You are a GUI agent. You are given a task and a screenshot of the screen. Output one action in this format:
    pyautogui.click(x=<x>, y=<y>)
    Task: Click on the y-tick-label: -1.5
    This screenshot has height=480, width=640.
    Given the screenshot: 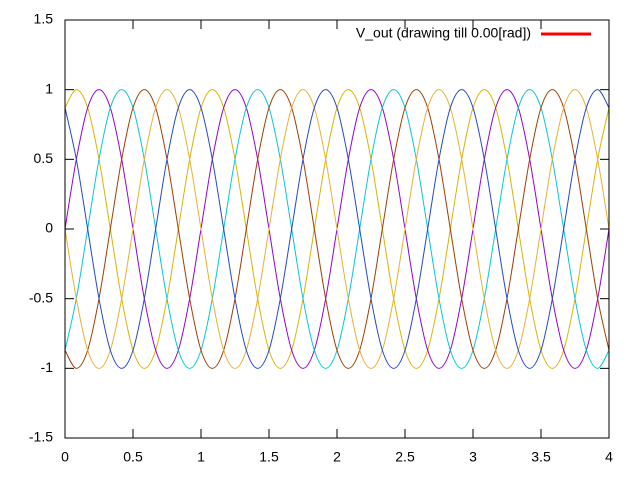 What is the action you would take?
    pyautogui.click(x=41, y=437)
    